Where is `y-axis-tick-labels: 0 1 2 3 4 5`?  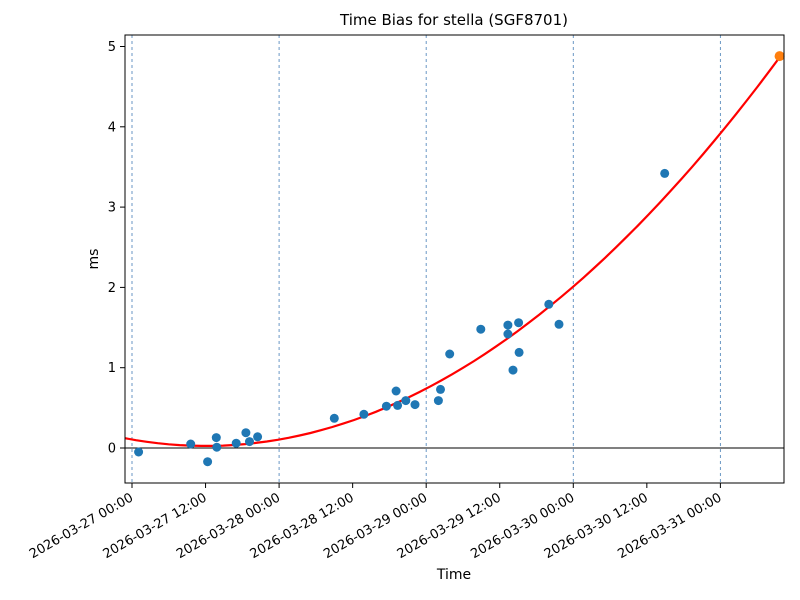
y-axis-tick-labels: 0 1 2 3 4 5 is located at coordinates (112, 248).